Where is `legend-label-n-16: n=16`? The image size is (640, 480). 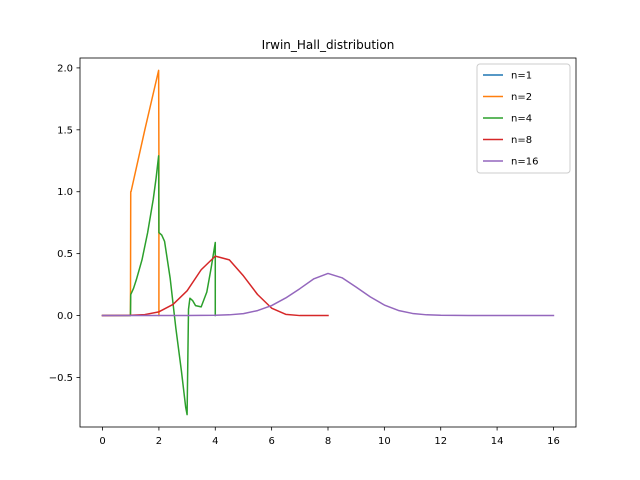
legend-label-n-16: n=16 is located at coordinates (524, 162).